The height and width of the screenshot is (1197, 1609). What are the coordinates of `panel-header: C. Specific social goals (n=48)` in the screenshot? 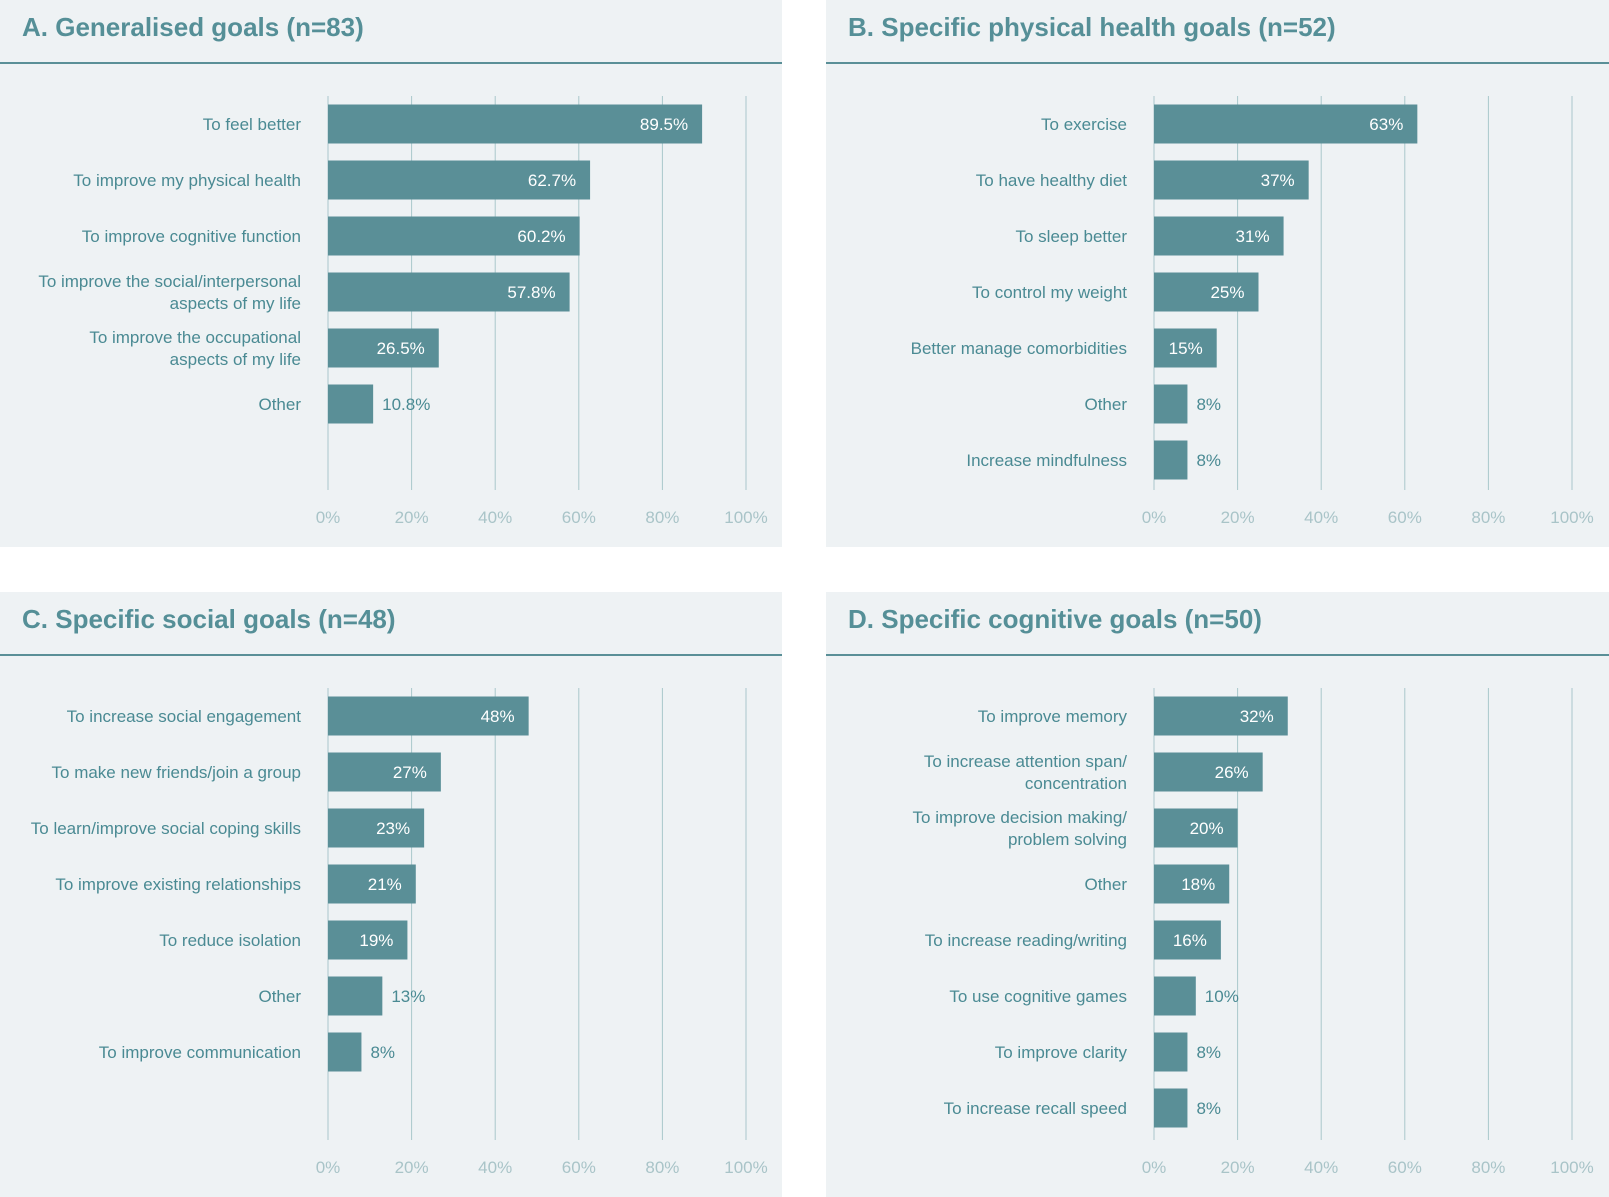 It's located at (391, 624).